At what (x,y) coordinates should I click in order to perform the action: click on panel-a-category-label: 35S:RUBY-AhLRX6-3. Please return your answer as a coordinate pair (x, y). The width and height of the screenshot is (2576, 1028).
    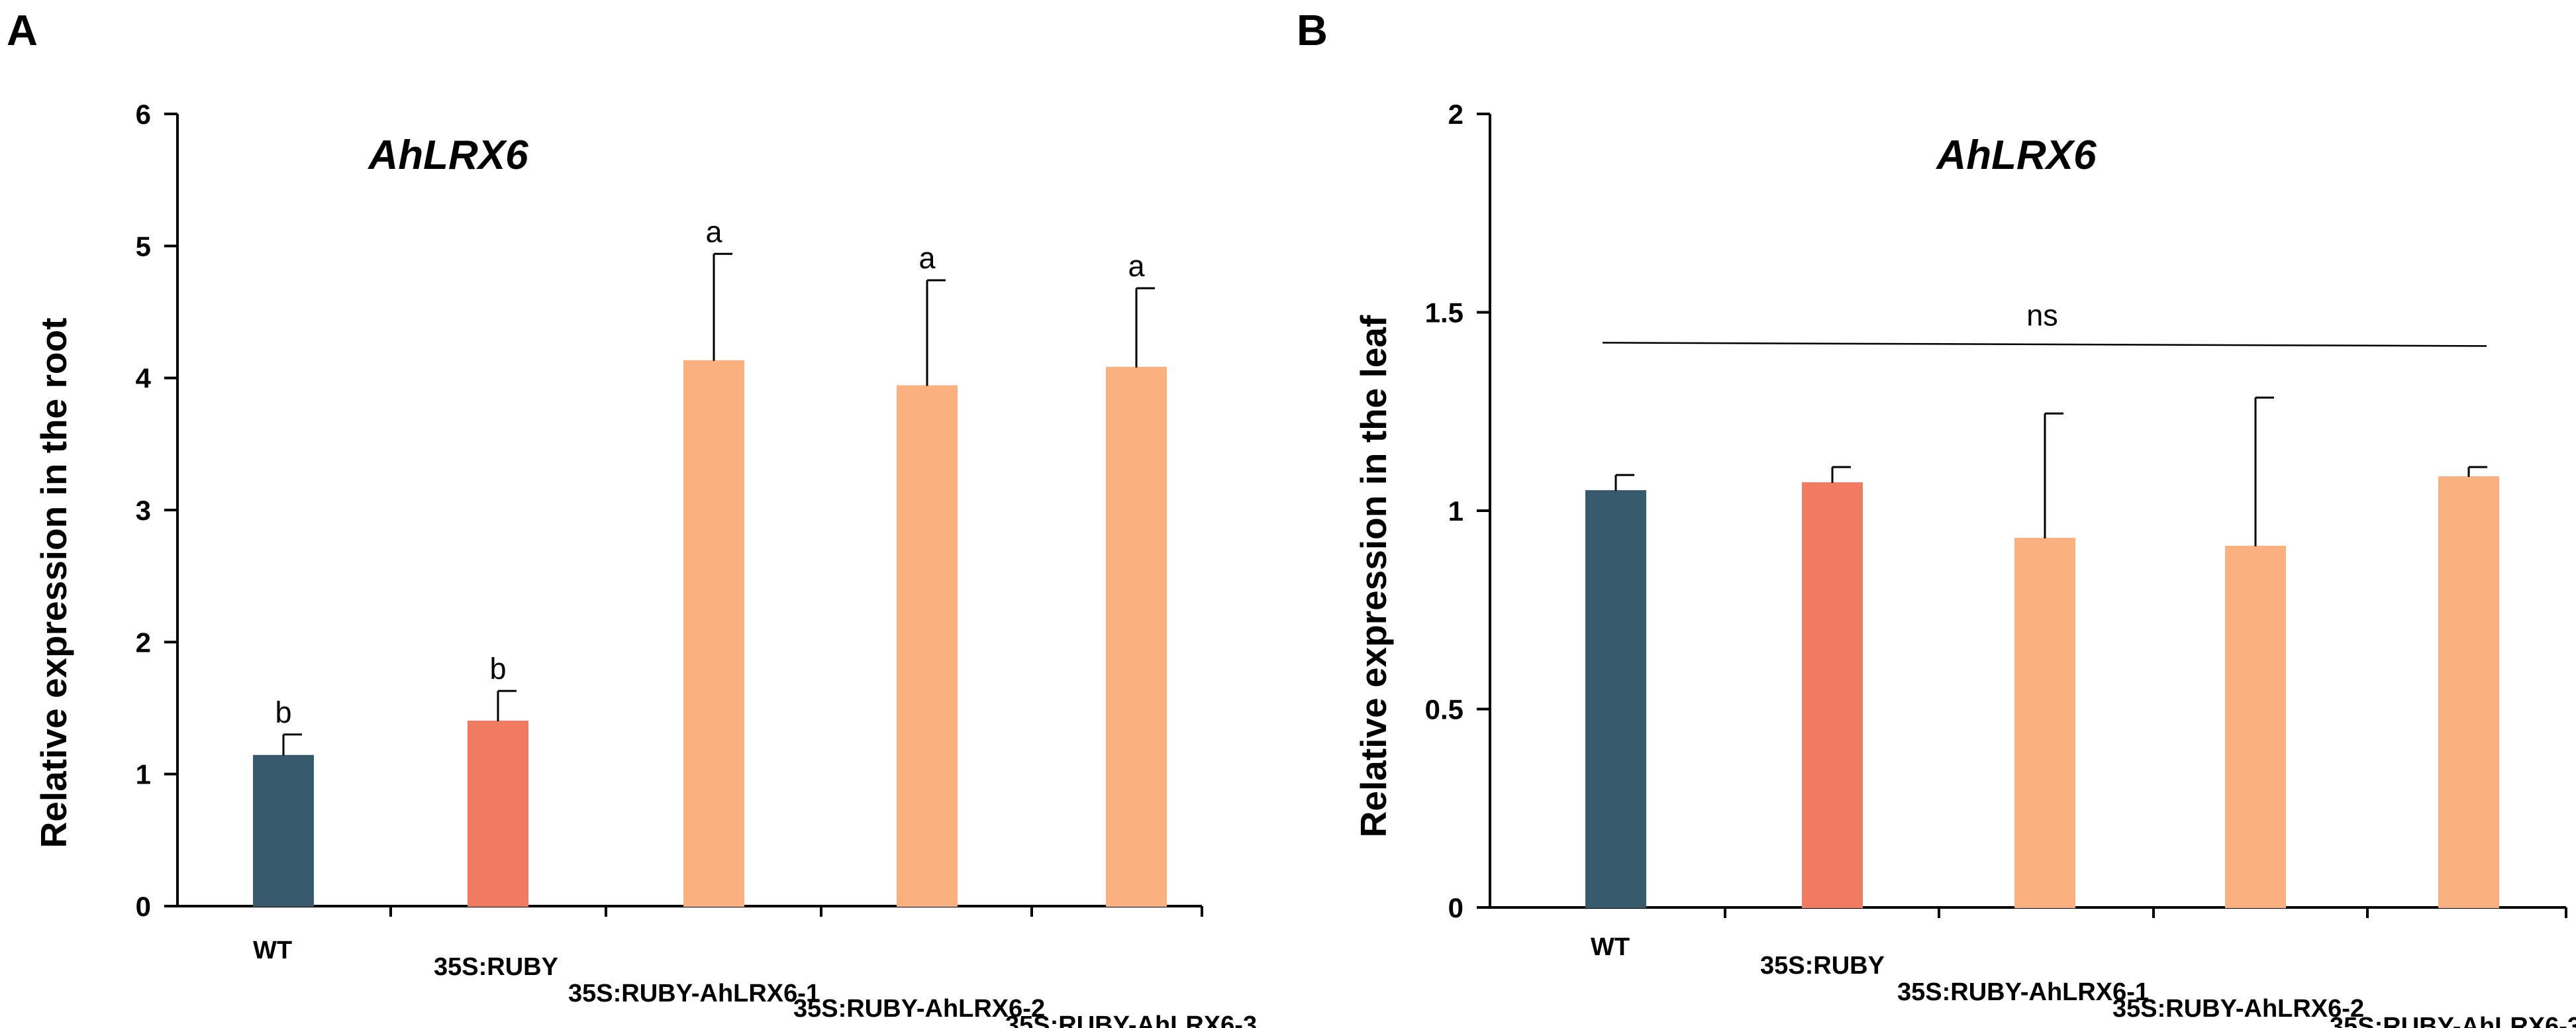
    Looking at the image, I should click on (1131, 1019).